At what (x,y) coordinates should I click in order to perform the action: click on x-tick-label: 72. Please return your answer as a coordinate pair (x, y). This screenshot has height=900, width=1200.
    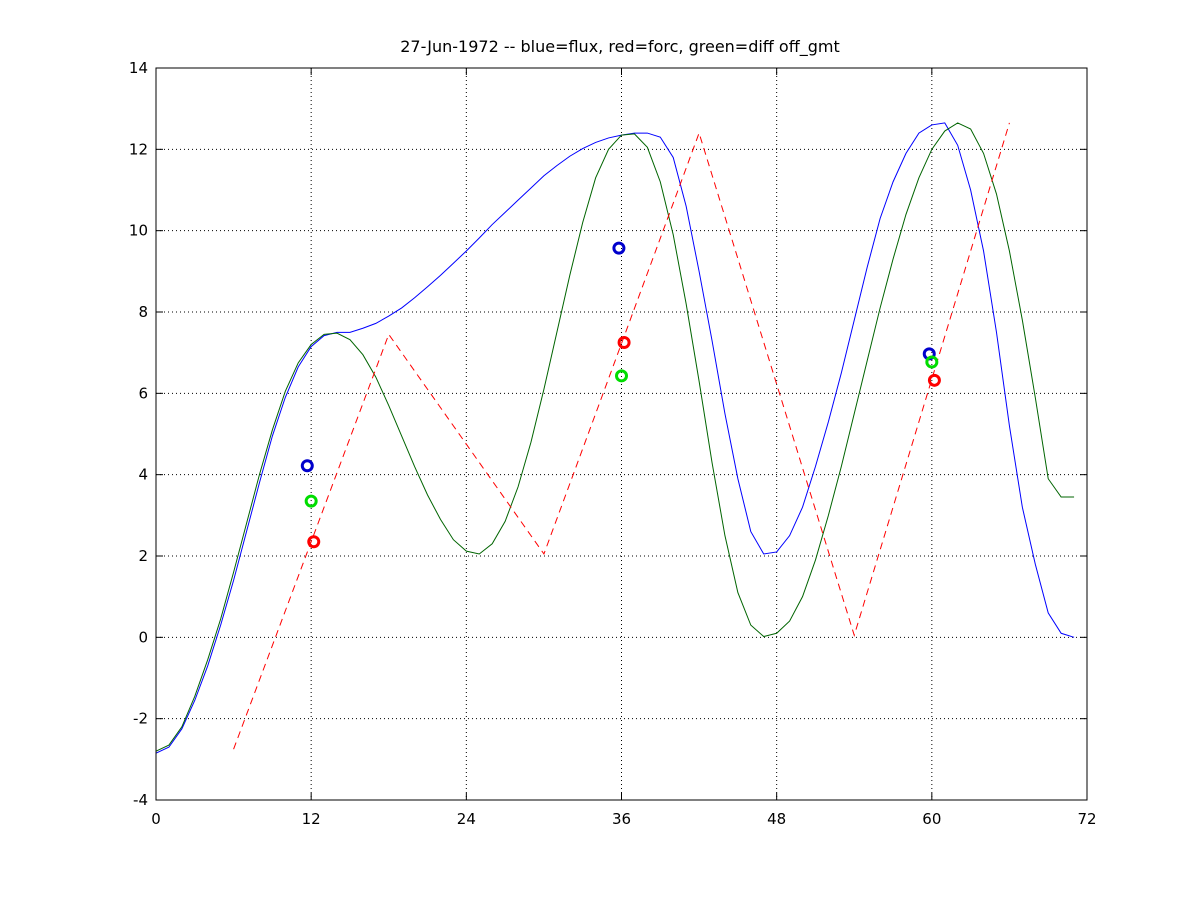
    Looking at the image, I should click on (1086, 819).